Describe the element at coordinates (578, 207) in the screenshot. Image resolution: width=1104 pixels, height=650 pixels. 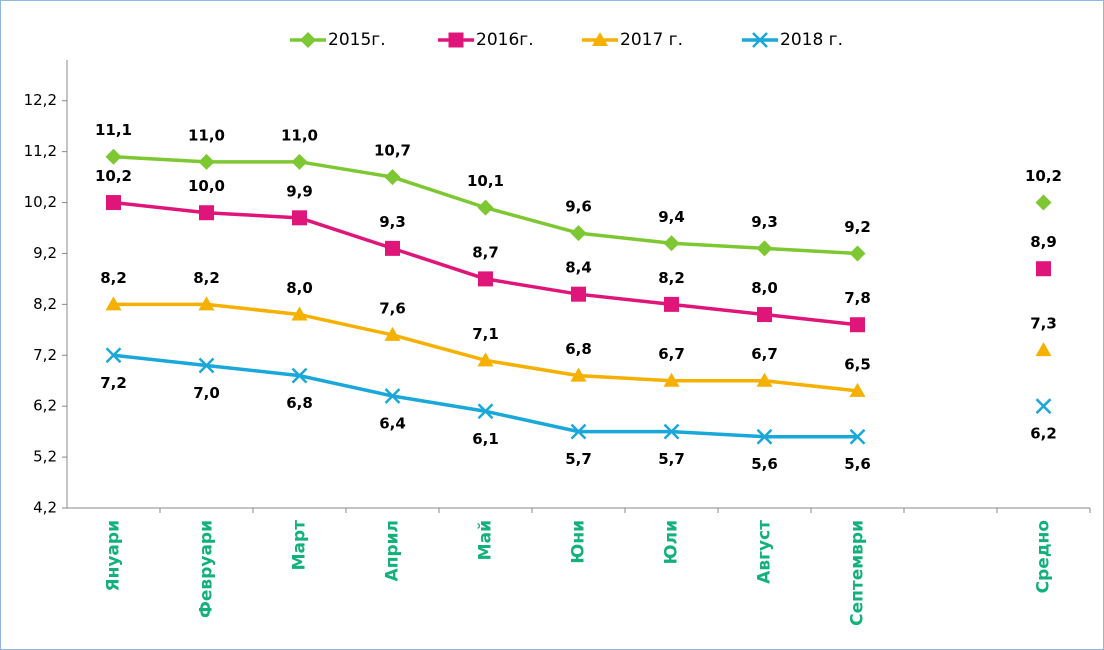
I see `data-label: 9,6` at that location.